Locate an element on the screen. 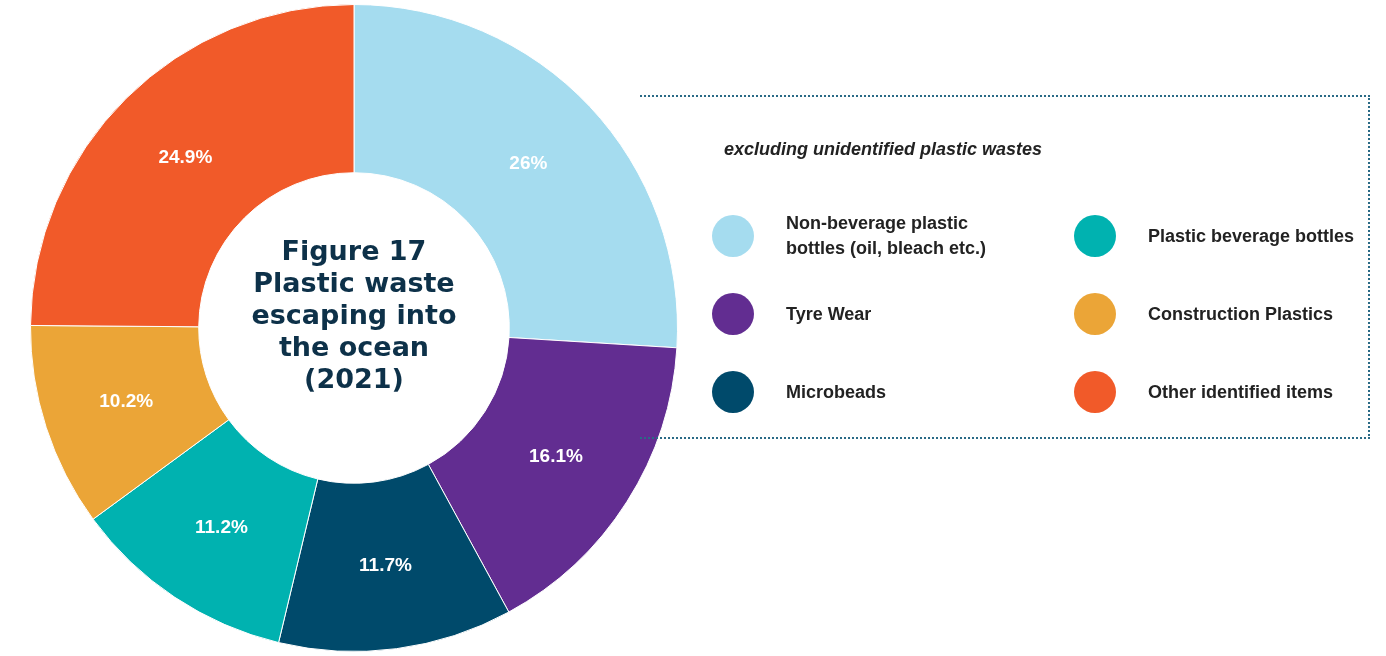 The width and height of the screenshot is (1386, 656). data-label: 16.1% is located at coordinates (556, 455).